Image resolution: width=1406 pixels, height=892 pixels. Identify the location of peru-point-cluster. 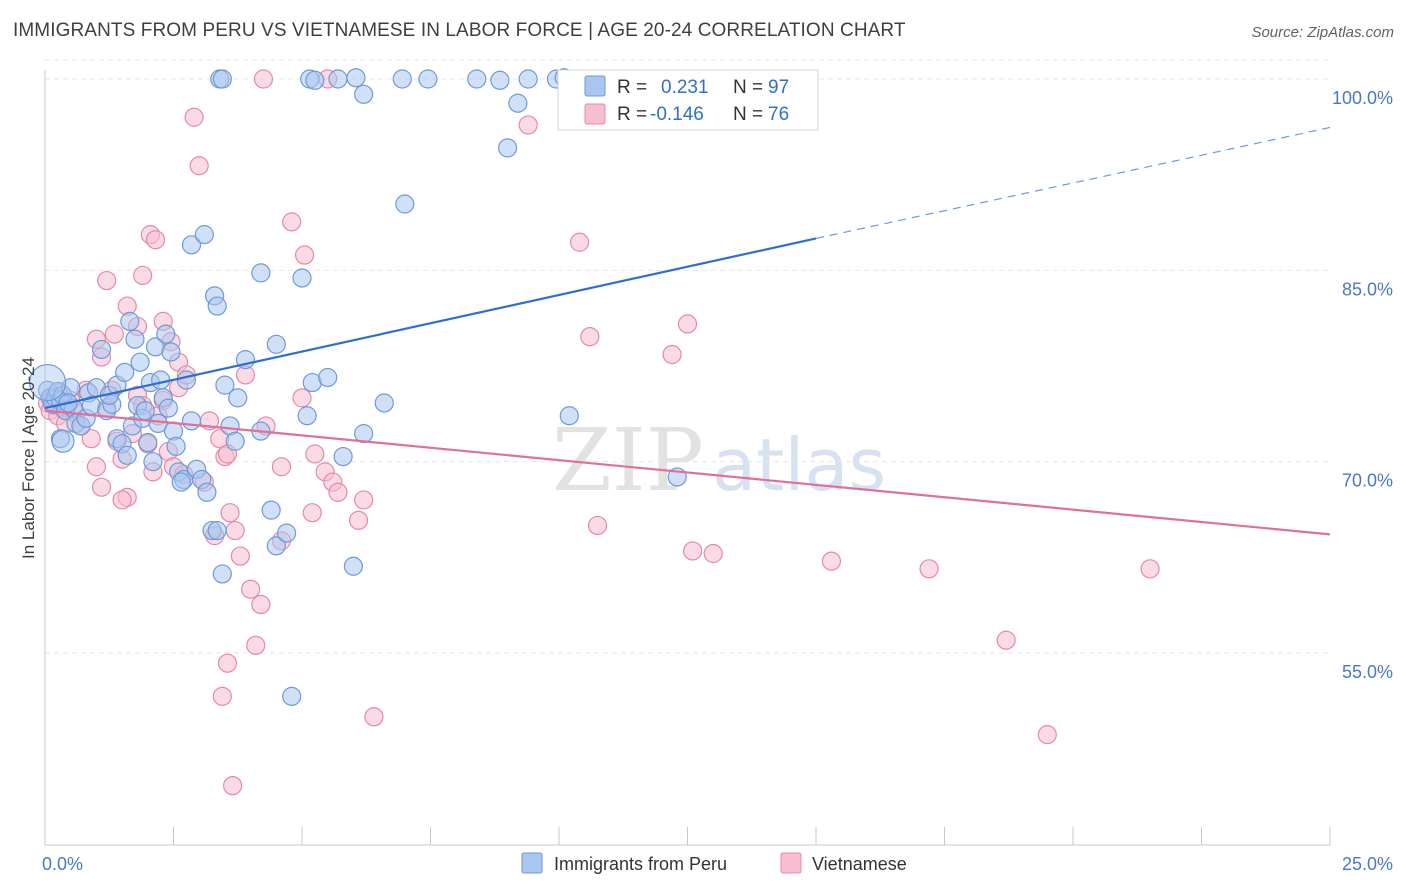
(63, 441).